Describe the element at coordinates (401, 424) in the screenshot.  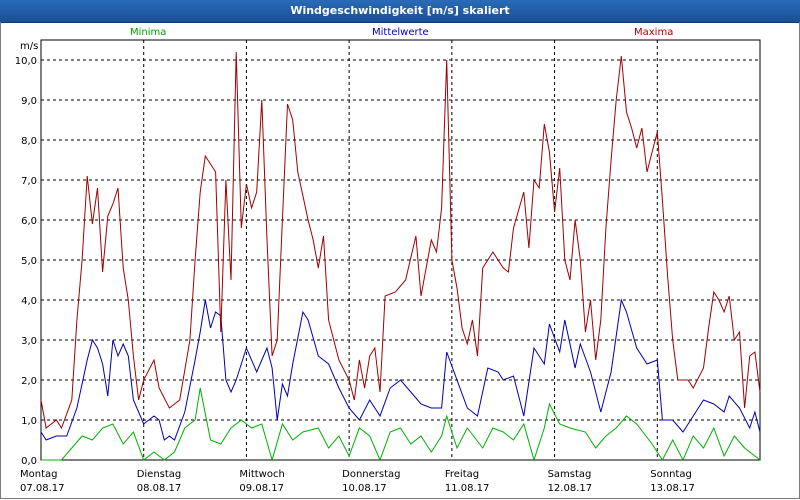
I see `series-line-min` at that location.